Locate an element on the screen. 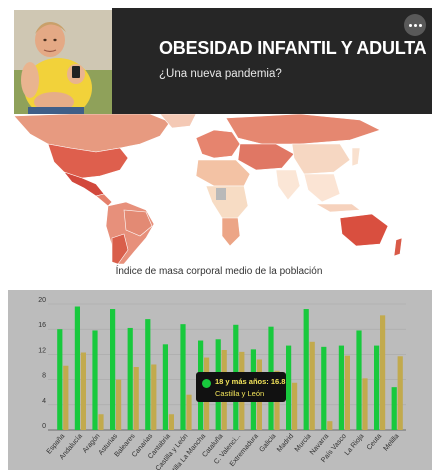  more-dots-icon is located at coordinates (410, 25).